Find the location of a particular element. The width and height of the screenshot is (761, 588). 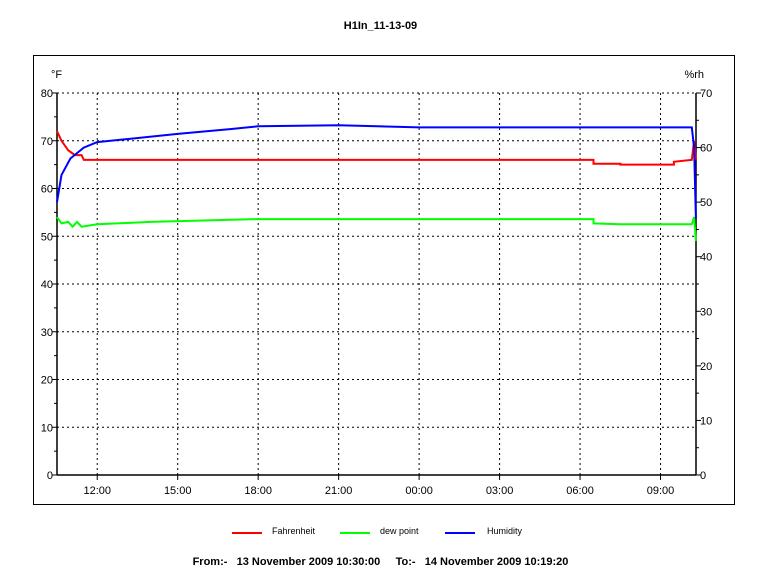

right-axis-unit: %rh is located at coordinates (694, 75).